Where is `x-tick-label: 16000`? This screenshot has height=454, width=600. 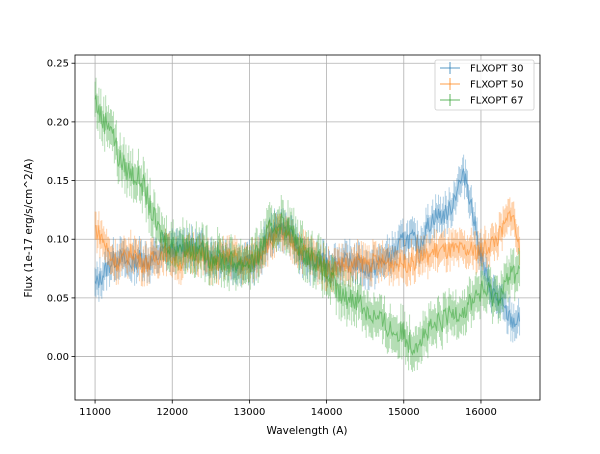
x-tick-label: 16000 is located at coordinates (481, 412).